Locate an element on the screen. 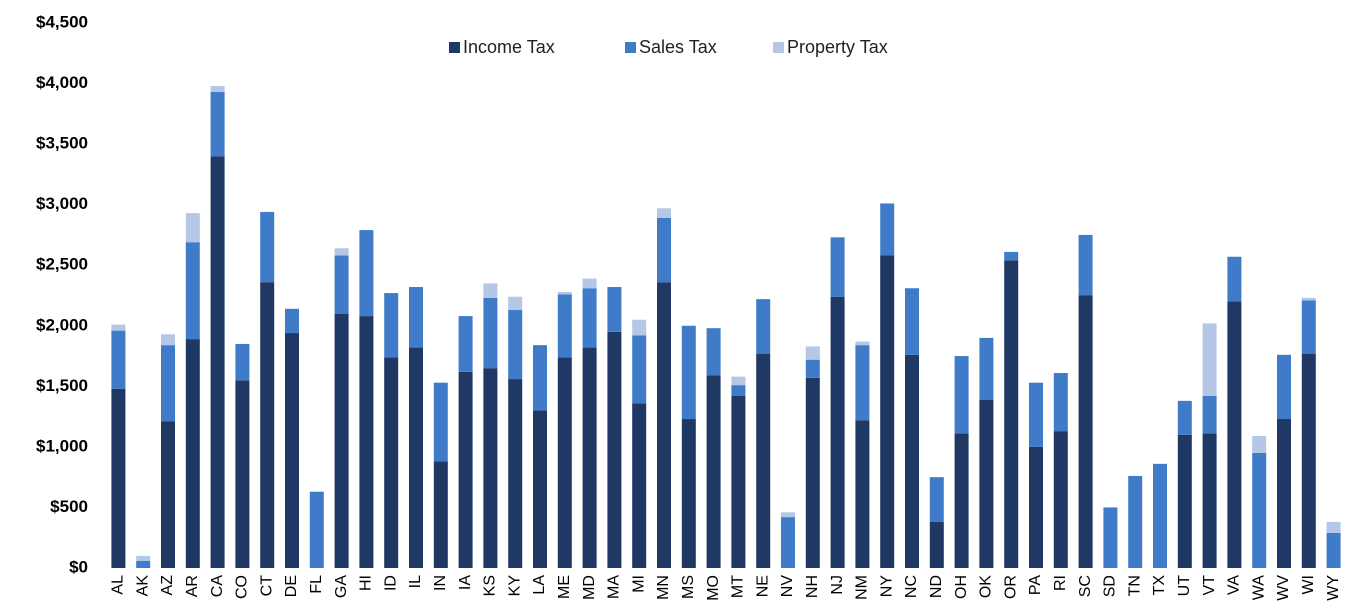 This screenshot has width=1348, height=610. x-tick-label: OK is located at coordinates (986, 586).